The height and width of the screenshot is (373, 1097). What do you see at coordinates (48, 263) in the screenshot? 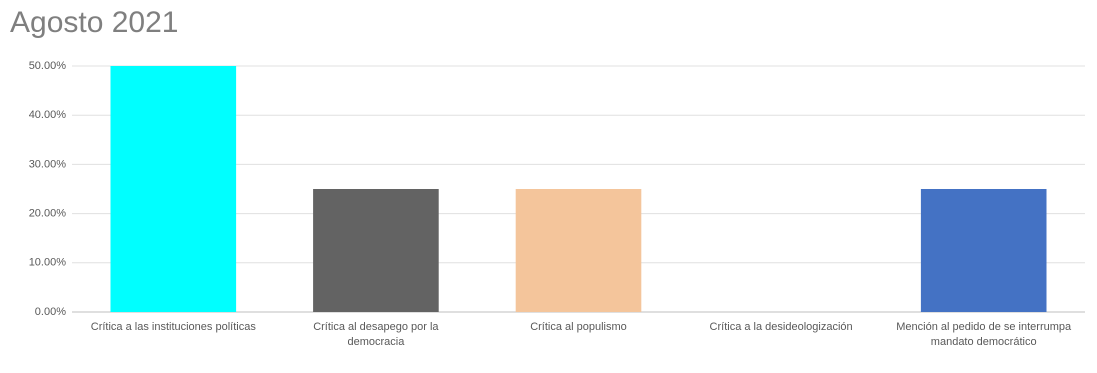
I see `y-tick-label: 10.00%` at bounding box center [48, 263].